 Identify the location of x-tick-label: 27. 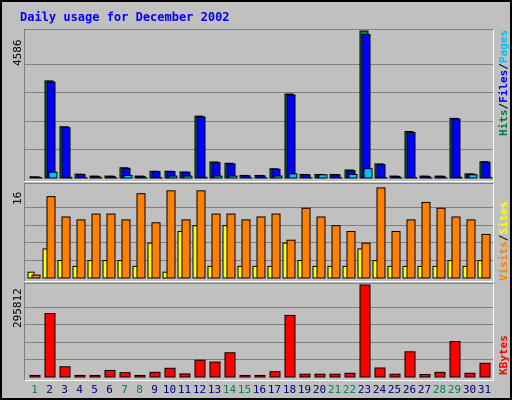
(424, 389).